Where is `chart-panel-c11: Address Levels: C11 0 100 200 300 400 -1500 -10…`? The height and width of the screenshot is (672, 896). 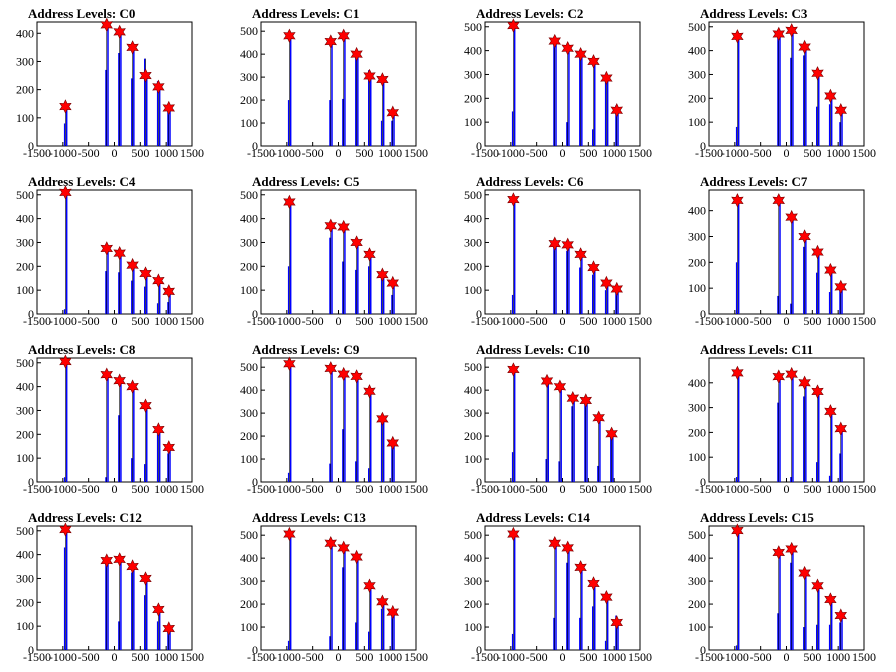
chart-panel-c11: Address Levels: C11 0 100 200 300 400 -1500 -10… is located at coordinates (784, 420).